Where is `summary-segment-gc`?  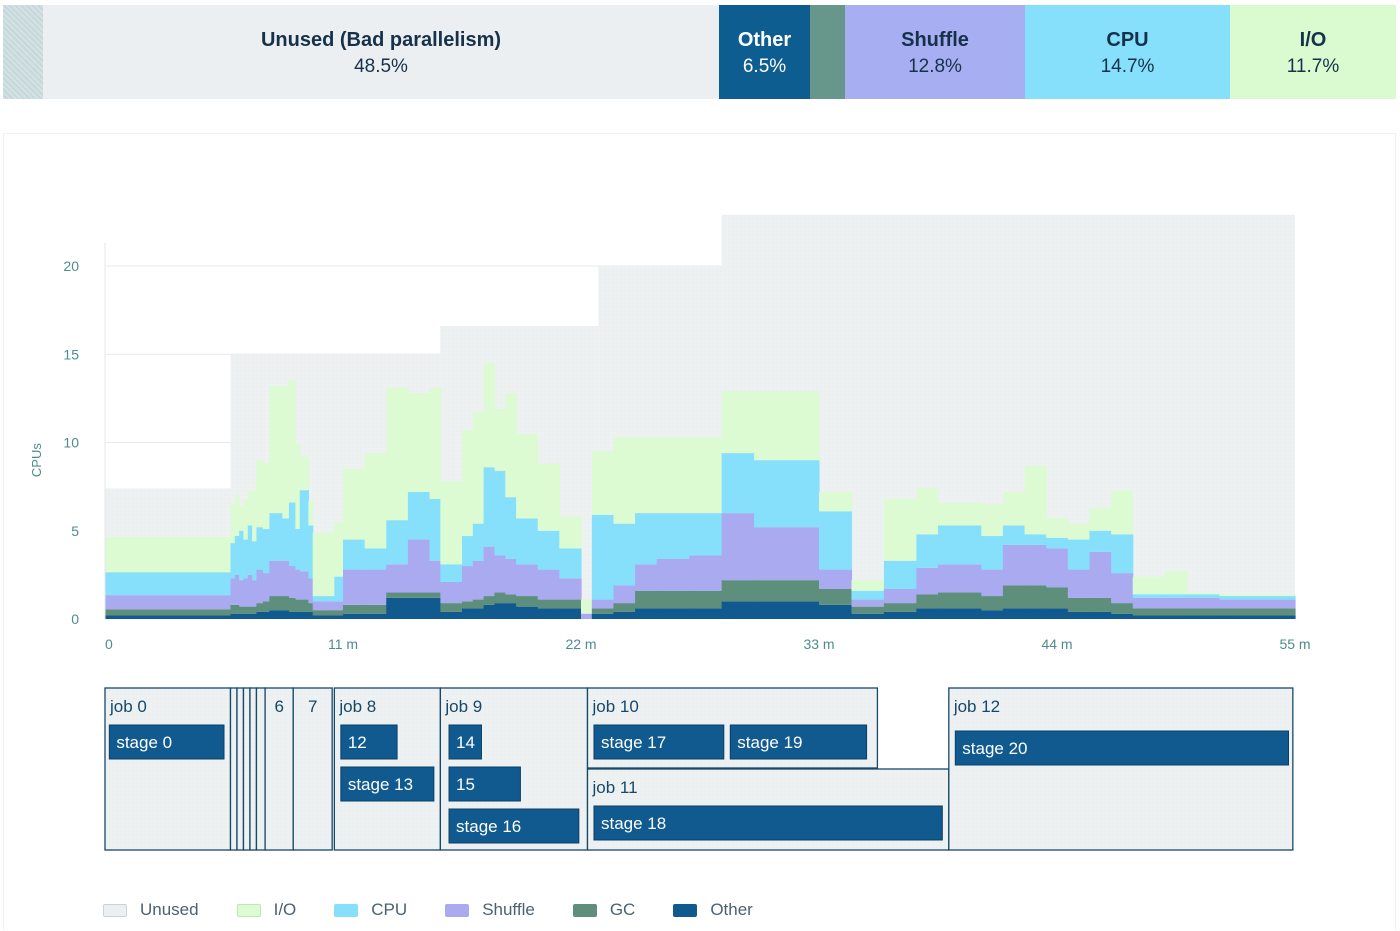 summary-segment-gc is located at coordinates (827, 52).